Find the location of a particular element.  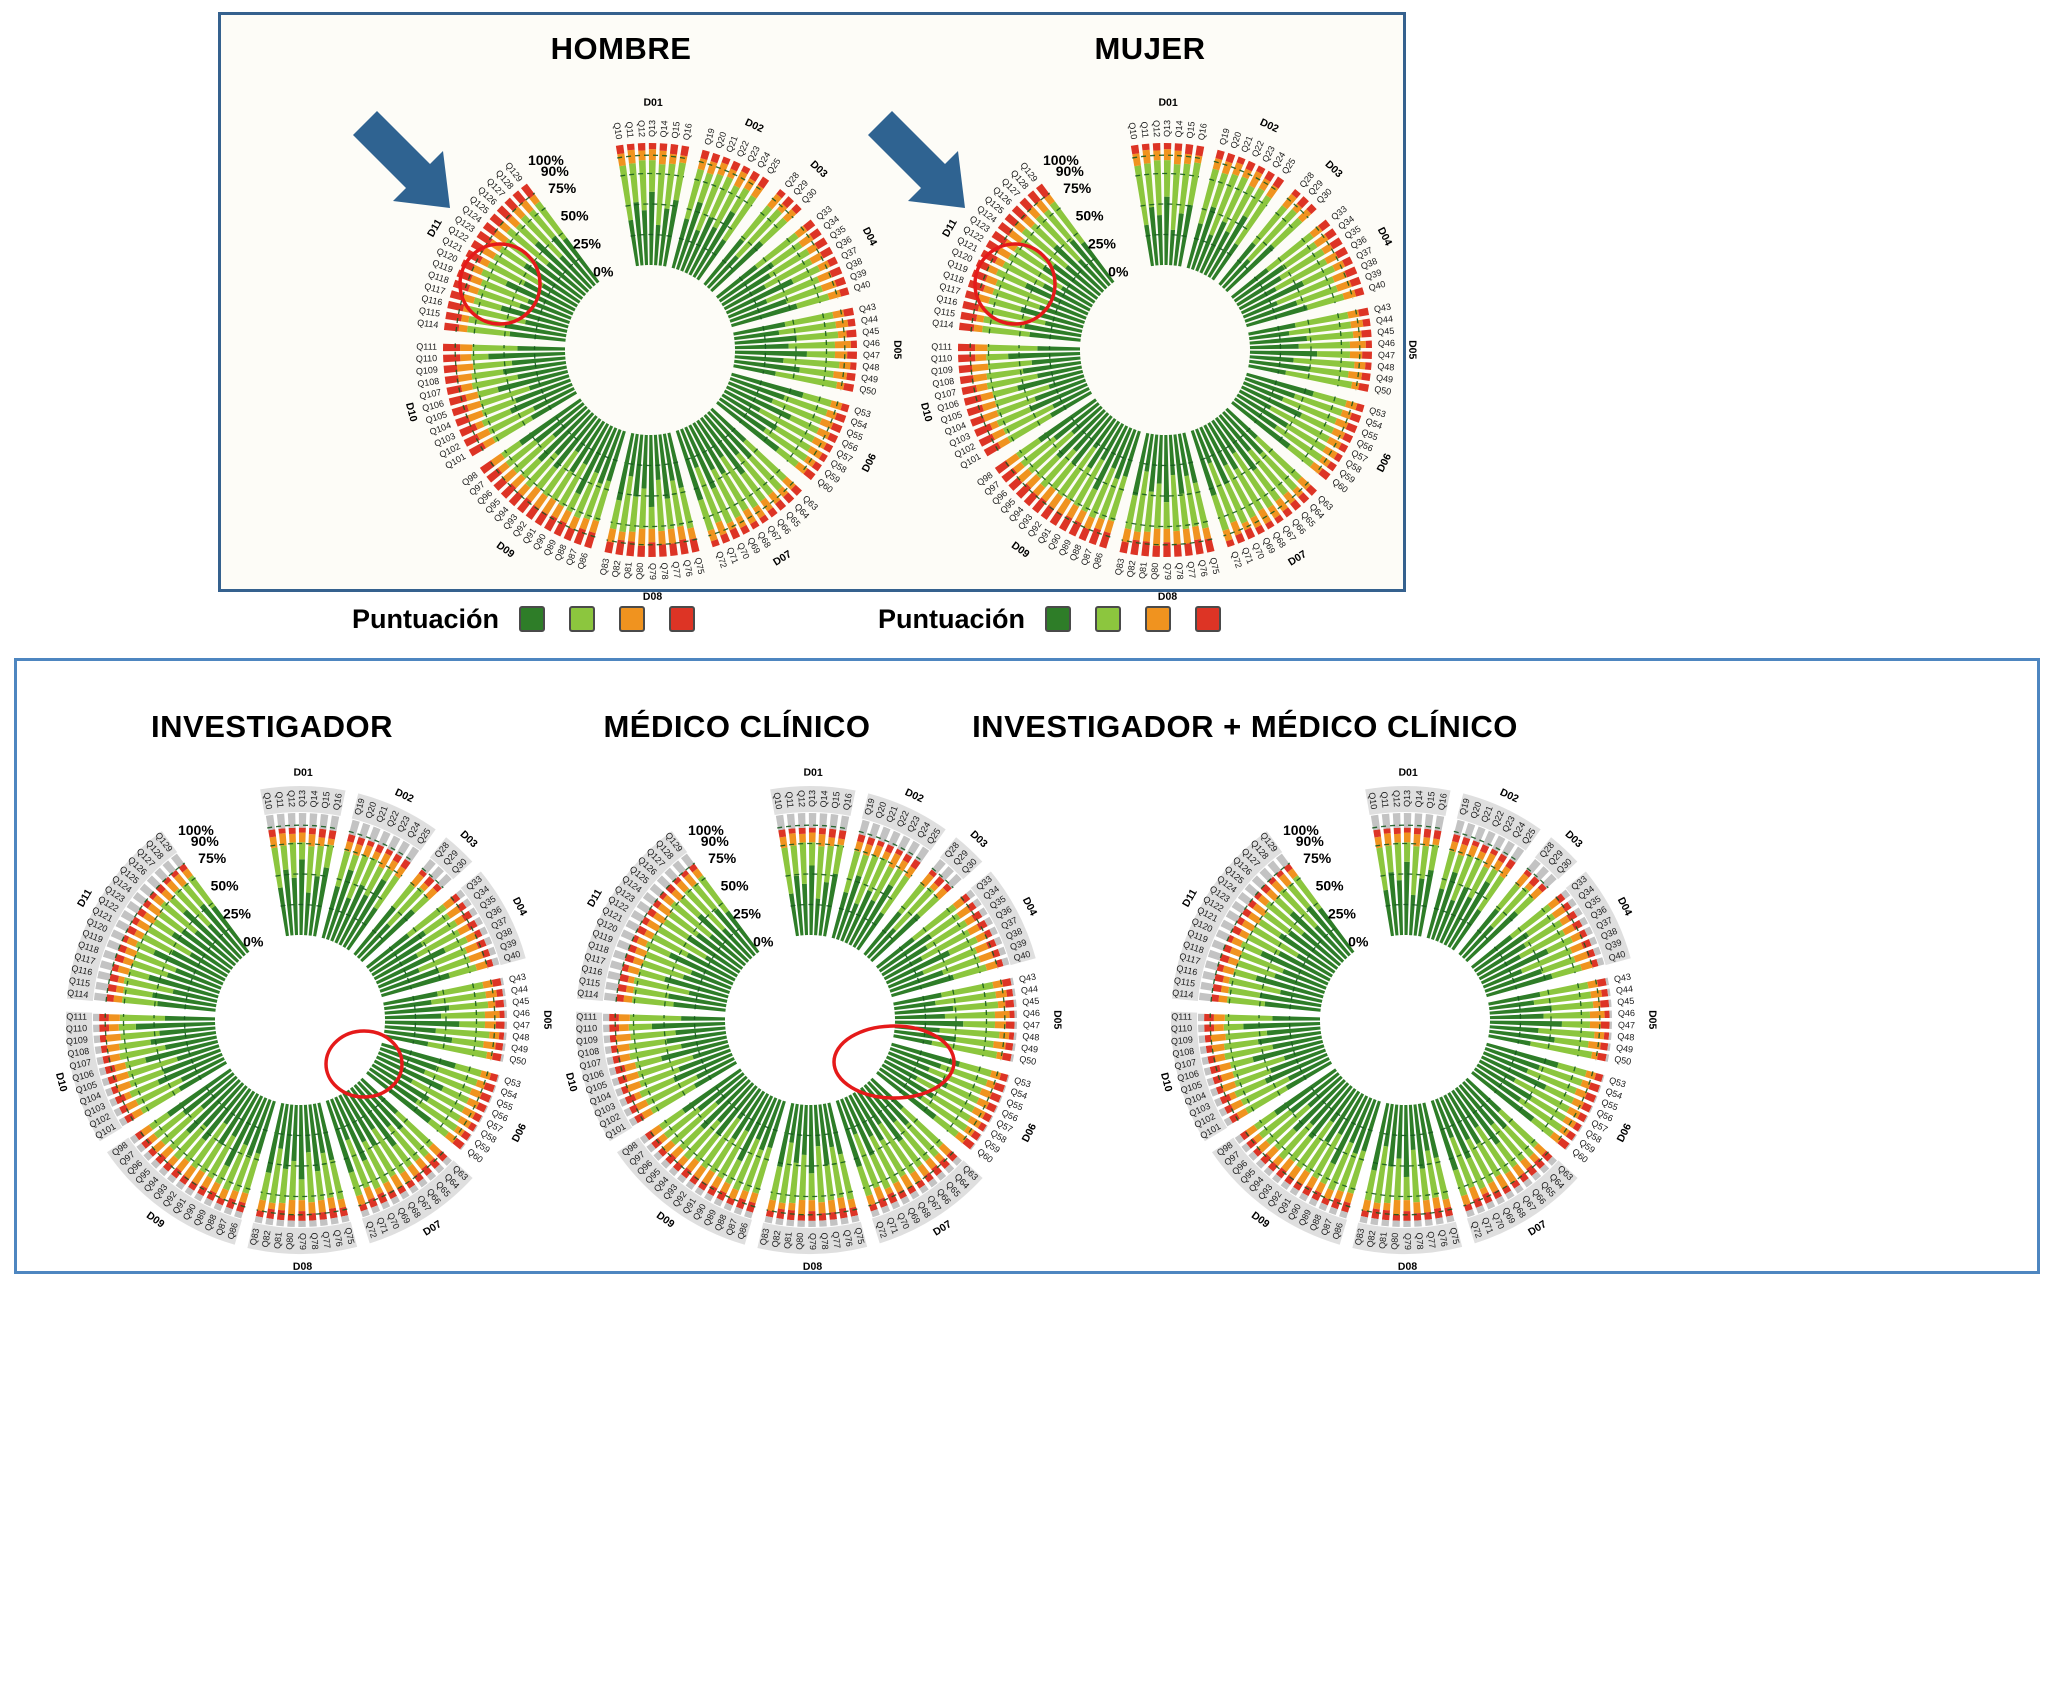

domain-label: D04 is located at coordinates (1030, 906).